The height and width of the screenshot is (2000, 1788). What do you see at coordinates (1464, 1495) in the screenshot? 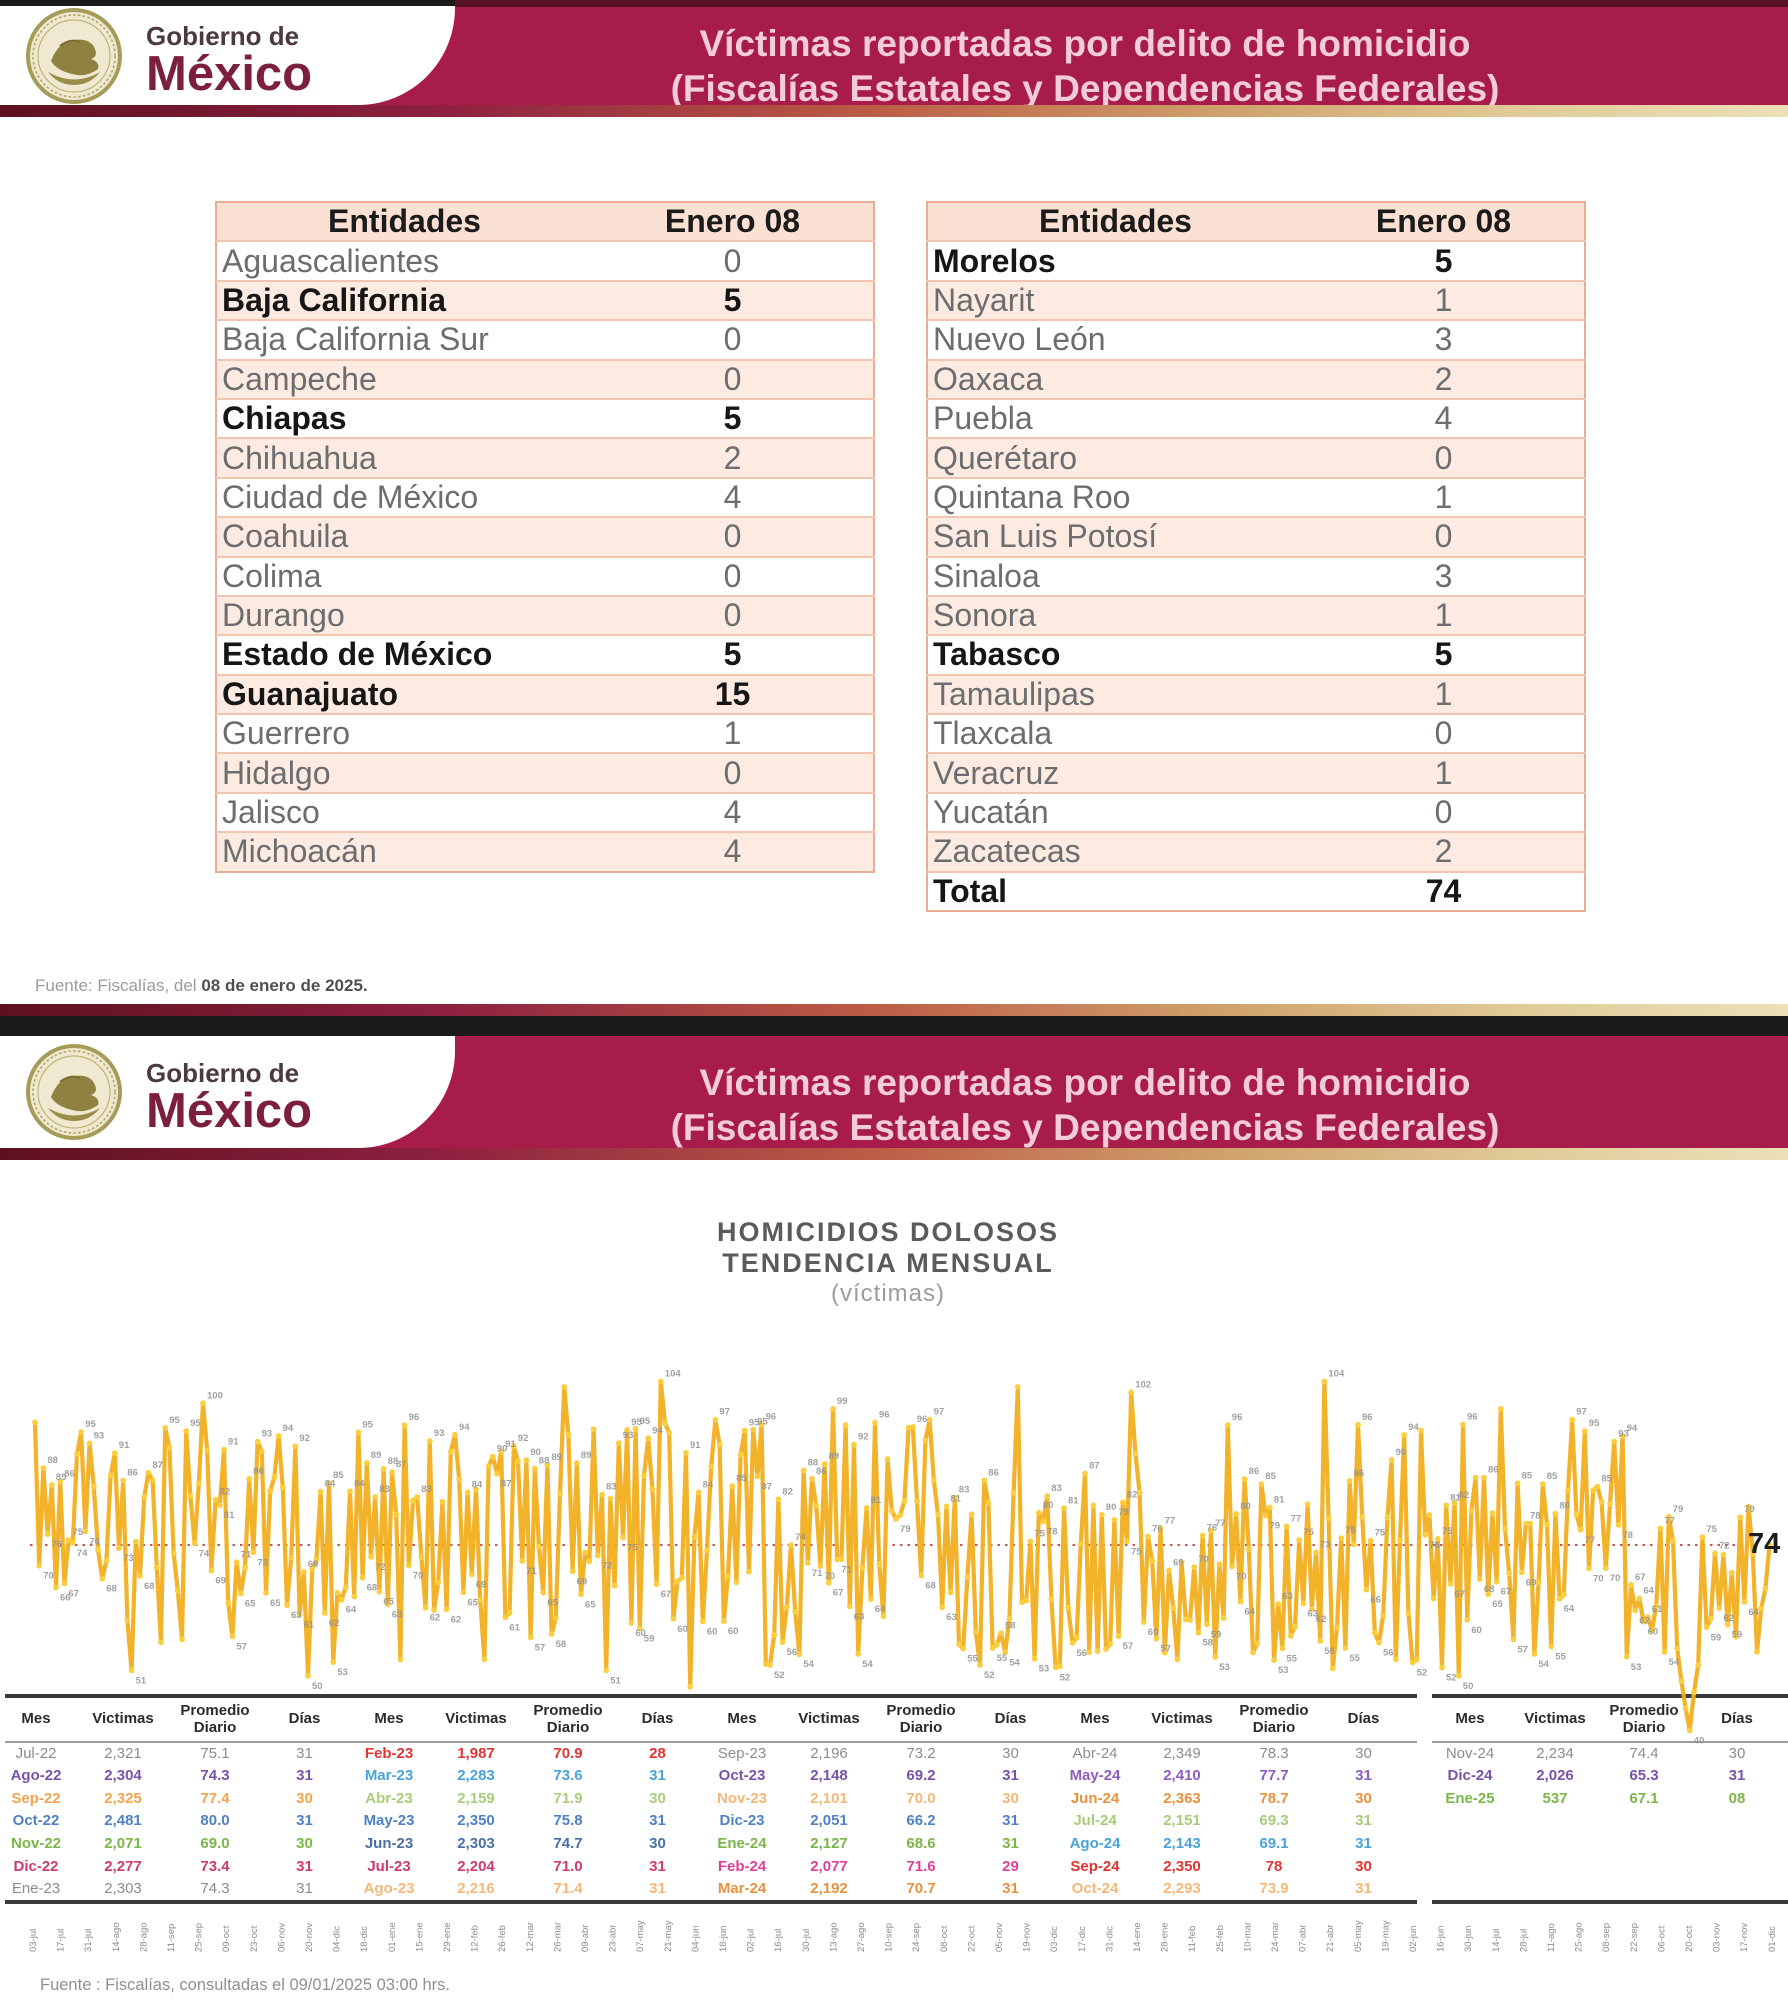
I see `svg-text: 82` at bounding box center [1464, 1495].